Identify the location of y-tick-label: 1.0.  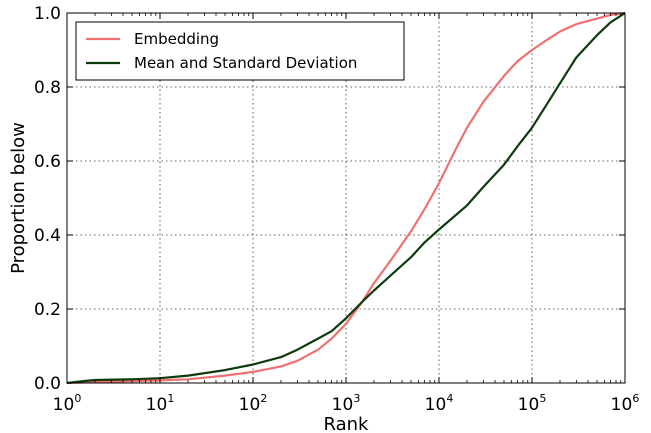
(47, 14).